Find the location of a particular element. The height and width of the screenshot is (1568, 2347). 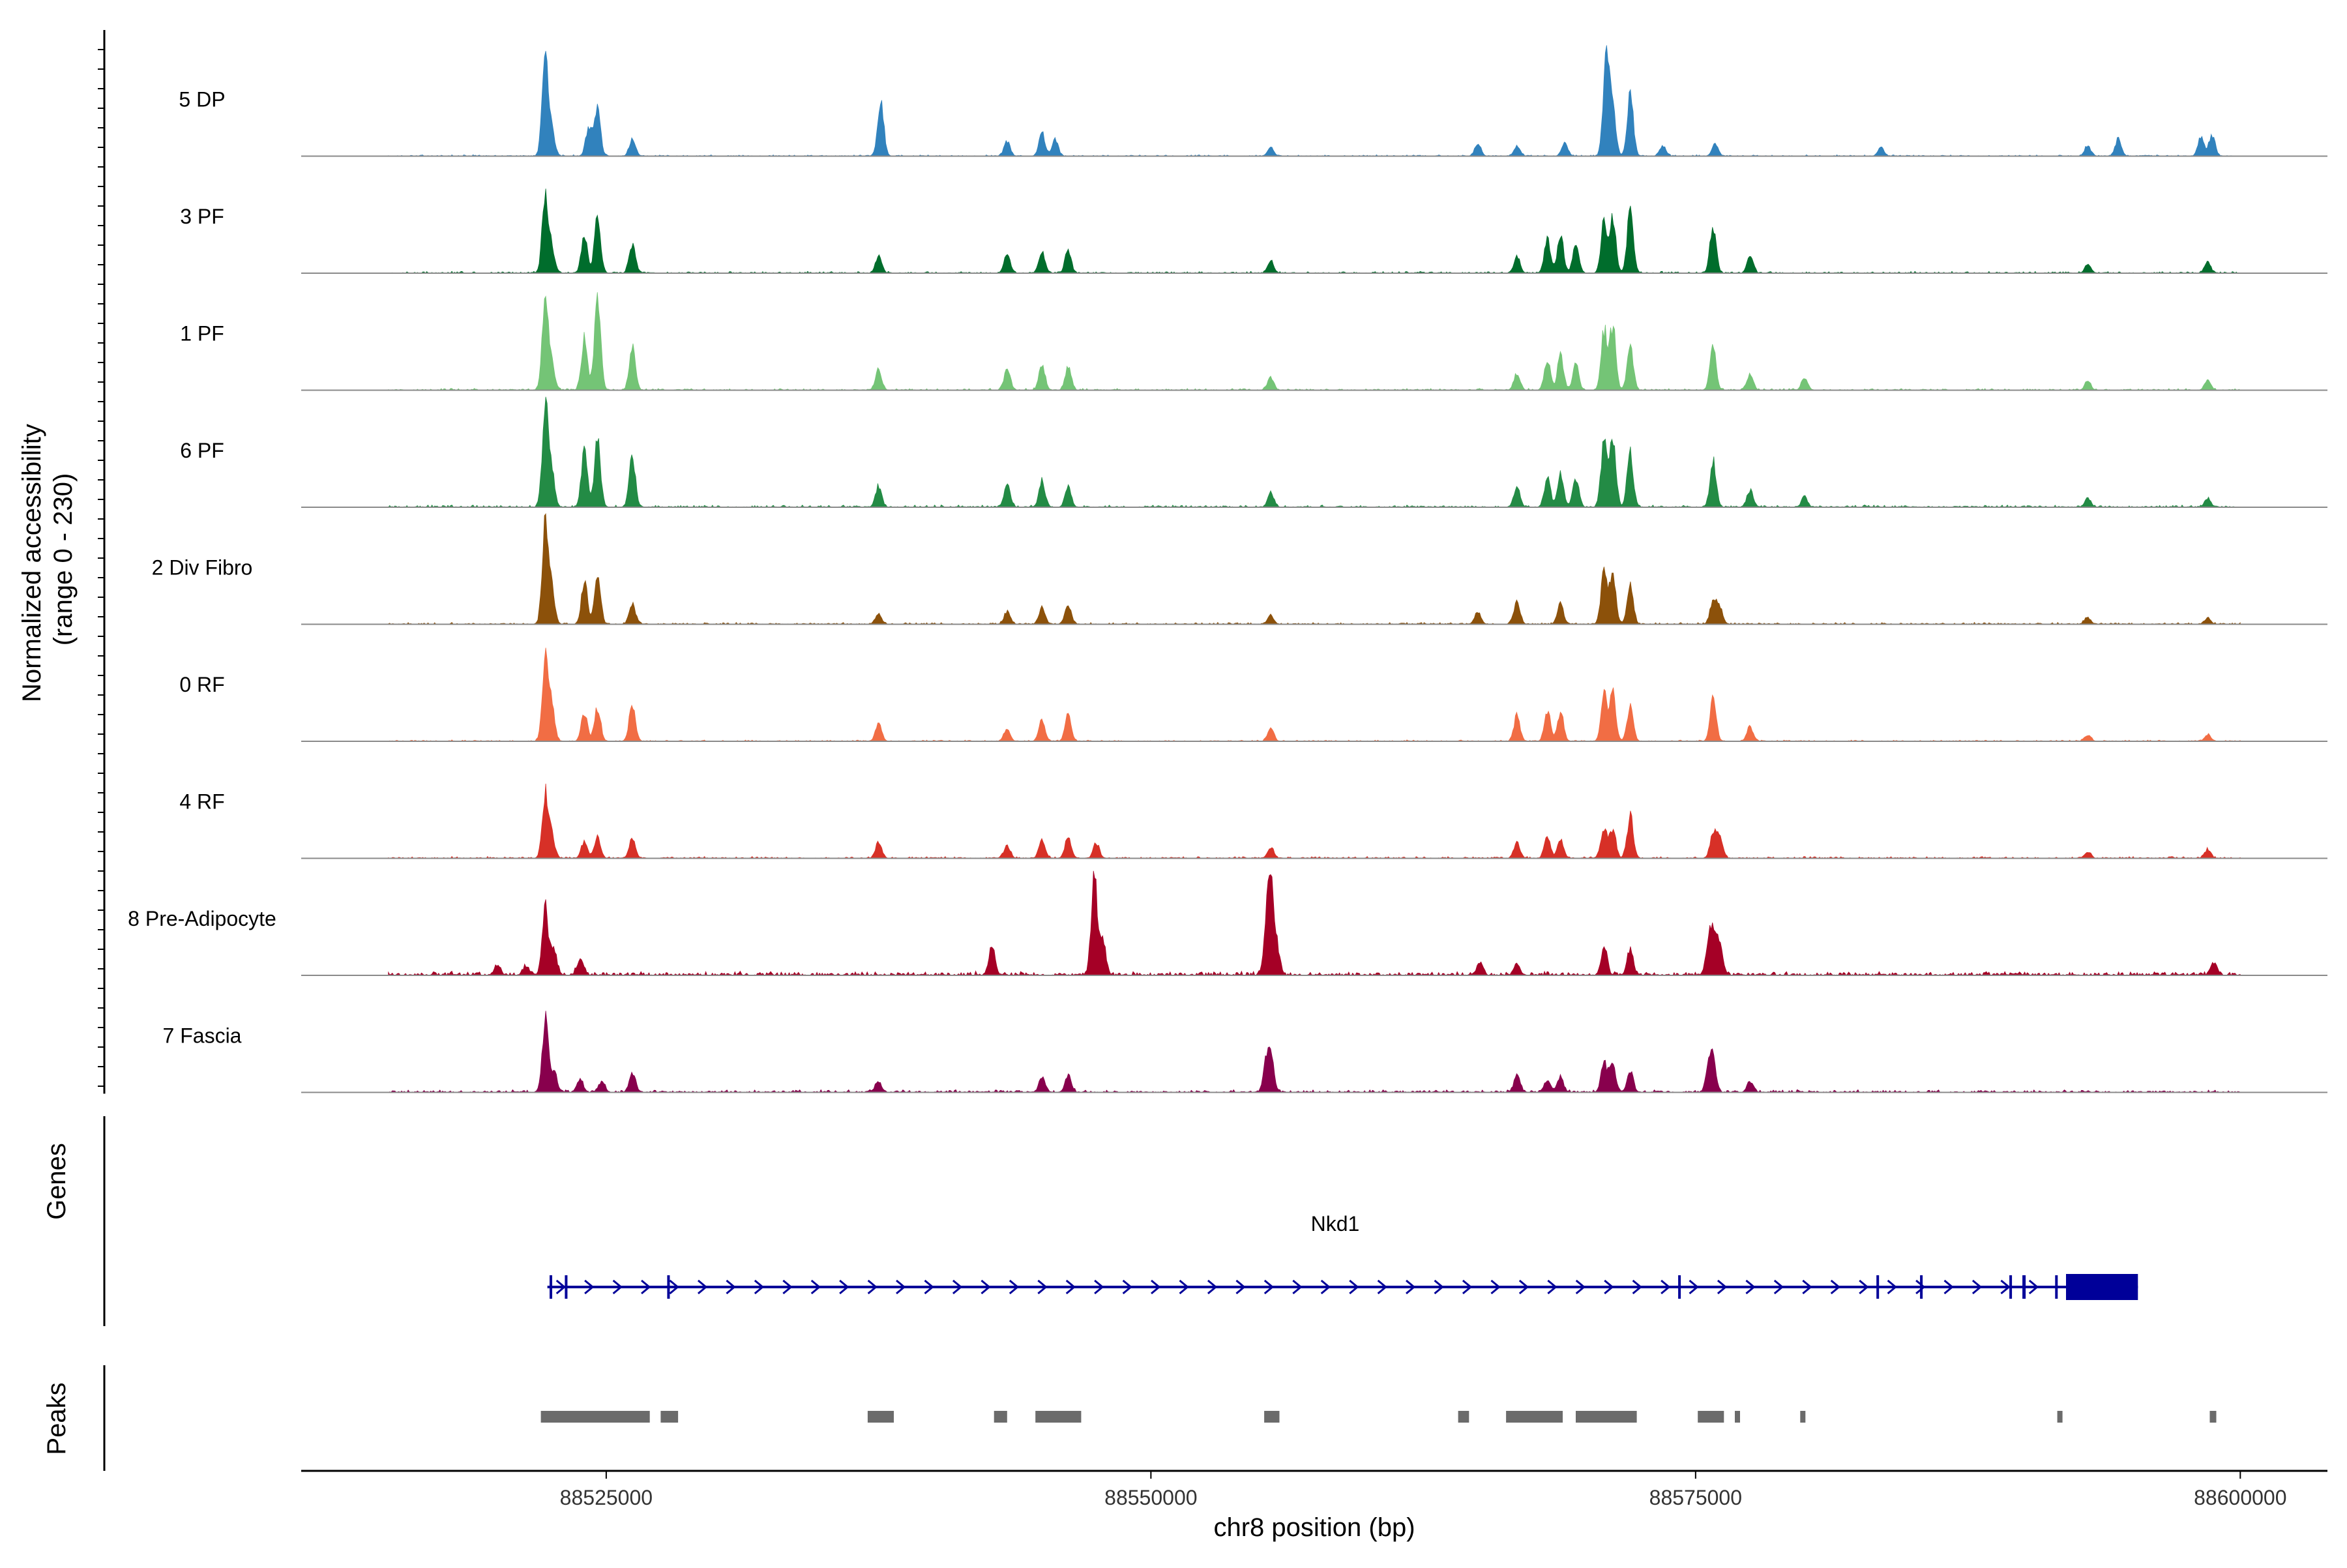

peak-track is located at coordinates (1378, 1417).